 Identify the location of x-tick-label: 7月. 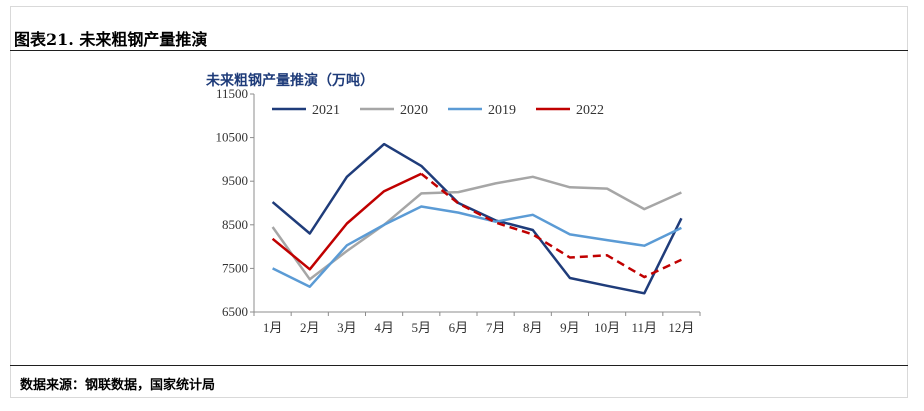
(496, 327).